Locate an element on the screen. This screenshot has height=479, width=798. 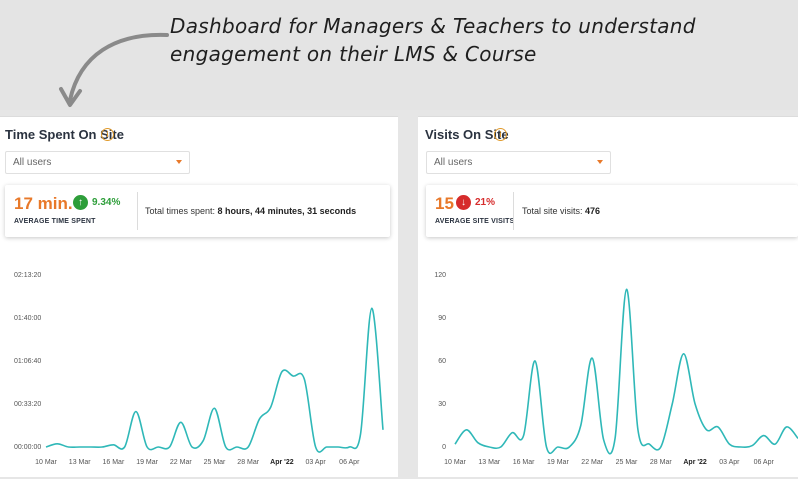
y-tick-label: 60 is located at coordinates (442, 361).